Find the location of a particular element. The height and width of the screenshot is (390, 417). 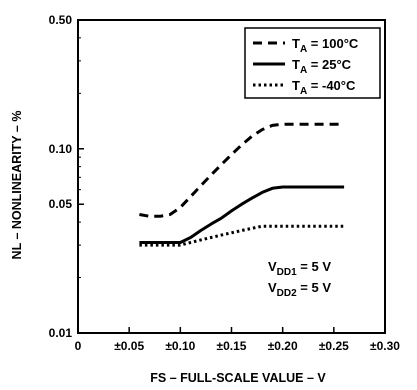

condition-subscript: DD1 is located at coordinates (287, 272).